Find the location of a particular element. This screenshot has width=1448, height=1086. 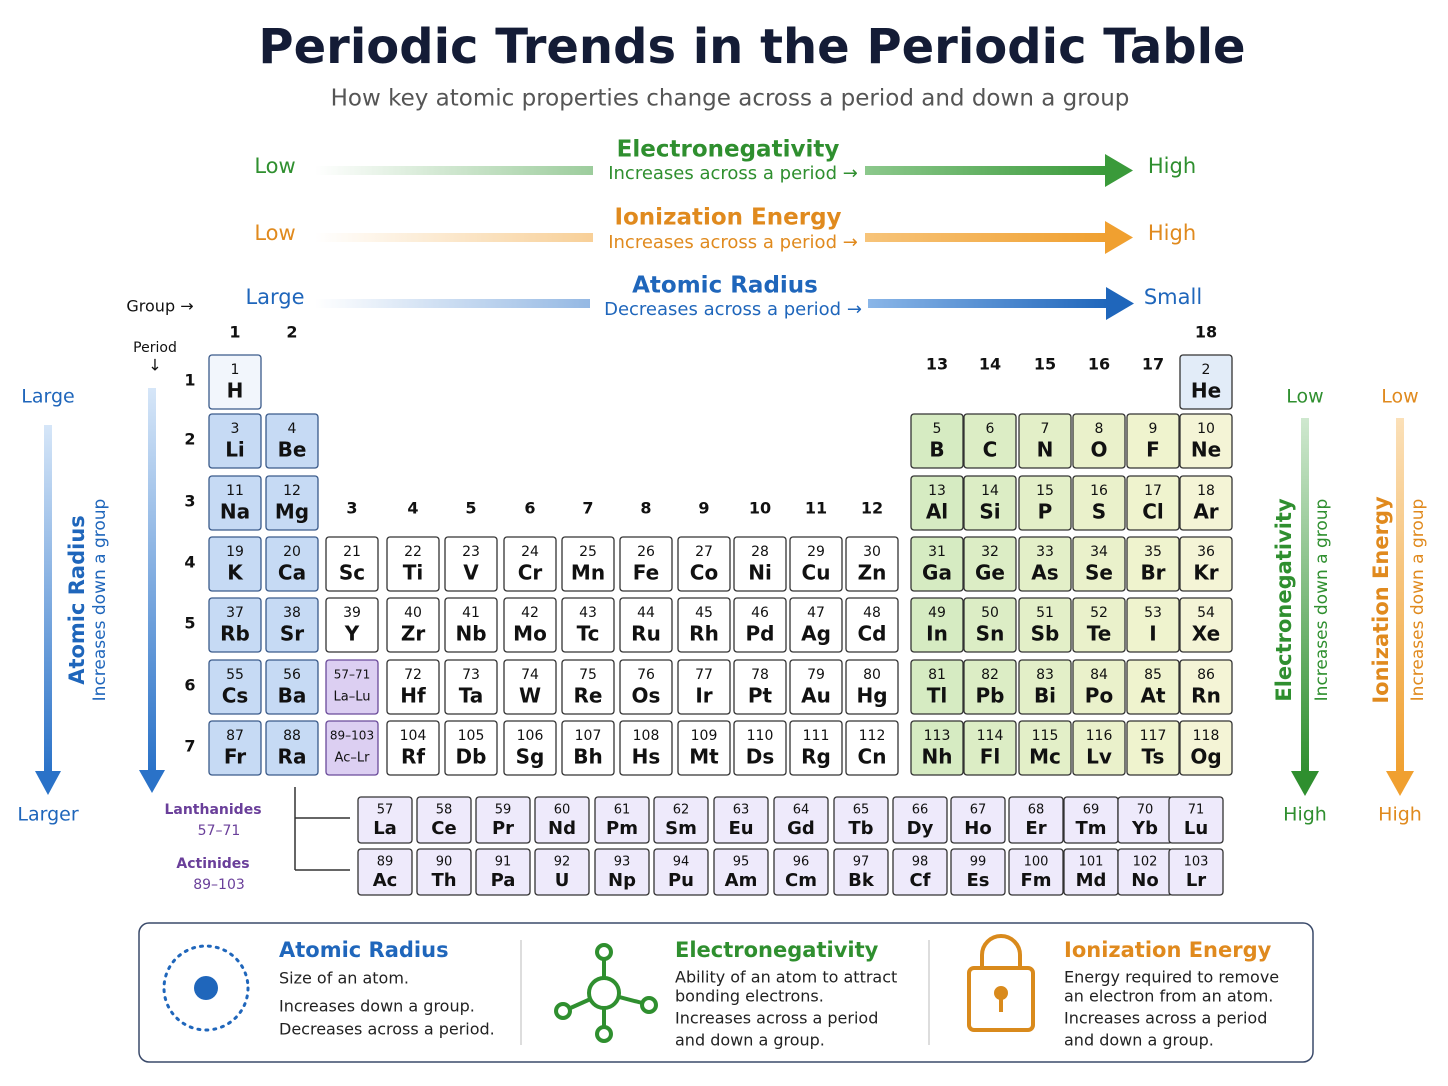

atomic-number: 54 is located at coordinates (1206, 613).